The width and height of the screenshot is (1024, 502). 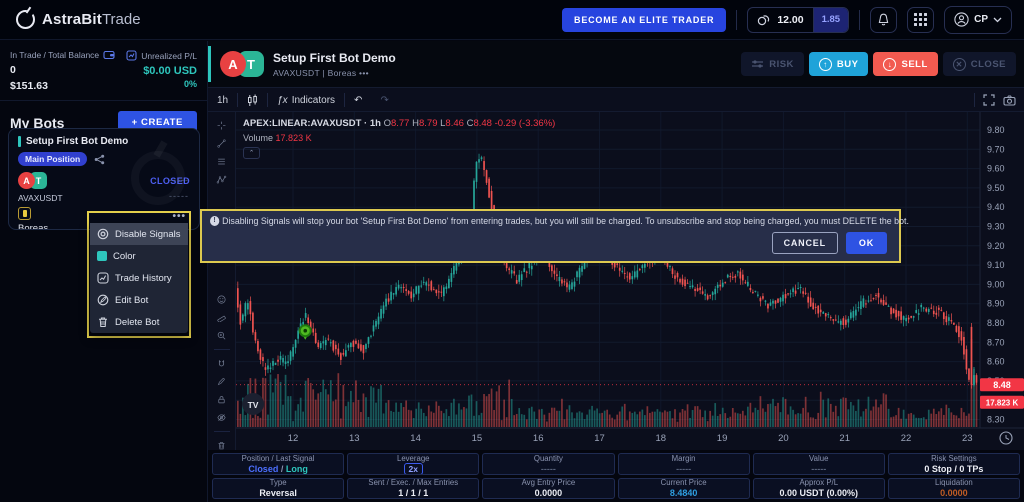 What do you see at coordinates (139, 322) in the screenshot?
I see `menu-item-delete-bot: Delete Bot` at bounding box center [139, 322].